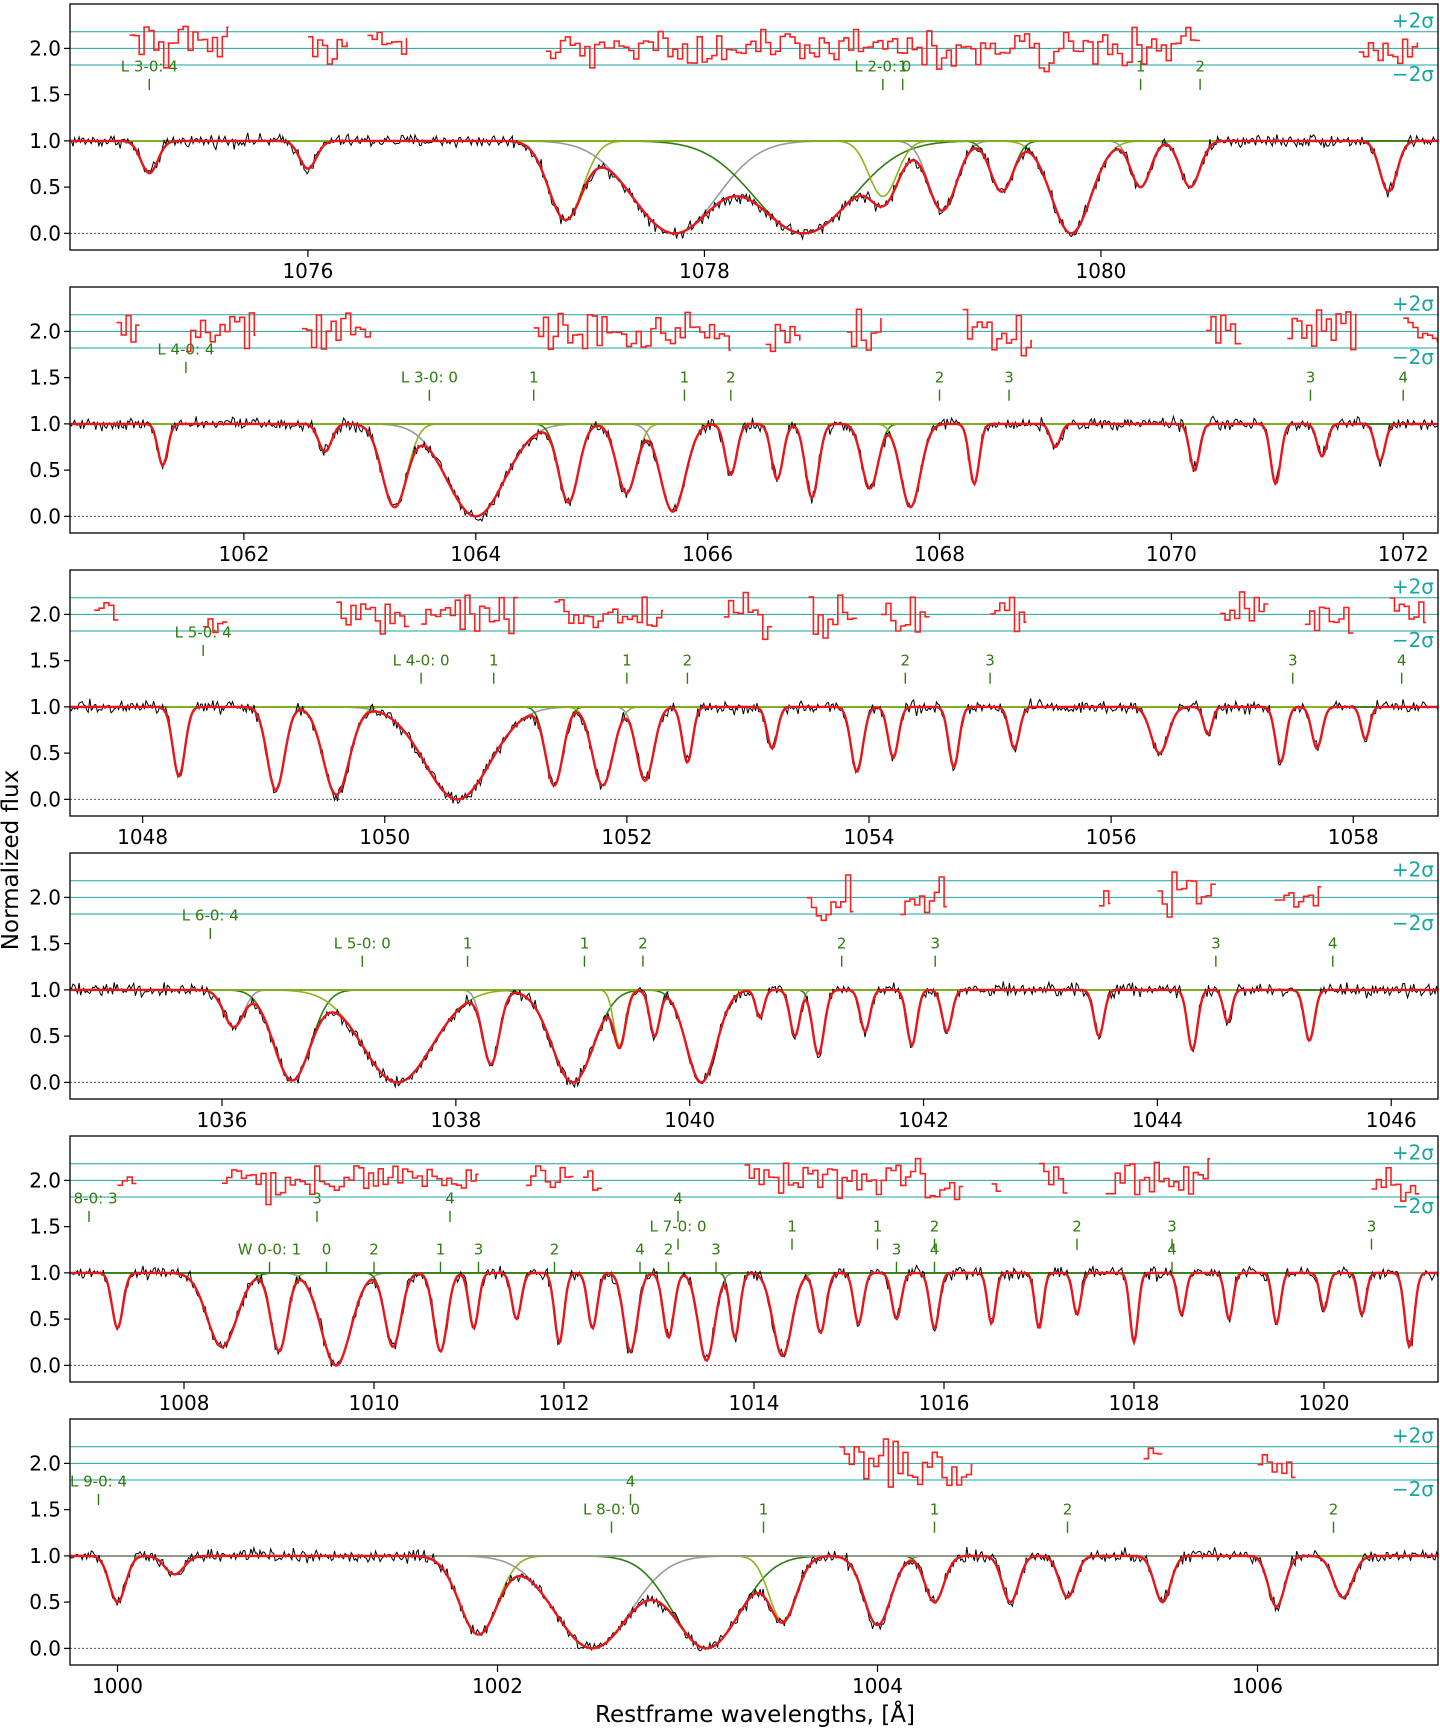 The image size is (1440, 1728). Describe the element at coordinates (497, 1686) in the screenshot. I see `x-tick-label: 1002` at that location.